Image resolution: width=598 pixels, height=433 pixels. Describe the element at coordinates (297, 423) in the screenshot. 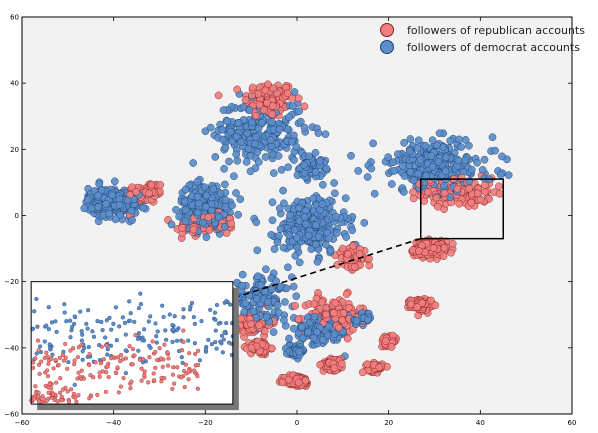

I see `x-tick-label: 0` at that location.